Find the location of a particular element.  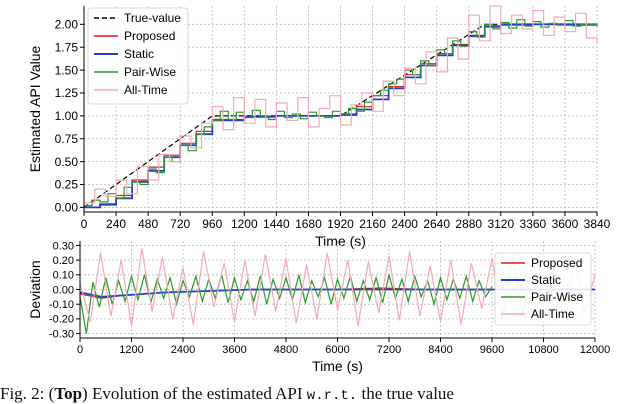

x-tick-label: 3360 is located at coordinates (533, 224).